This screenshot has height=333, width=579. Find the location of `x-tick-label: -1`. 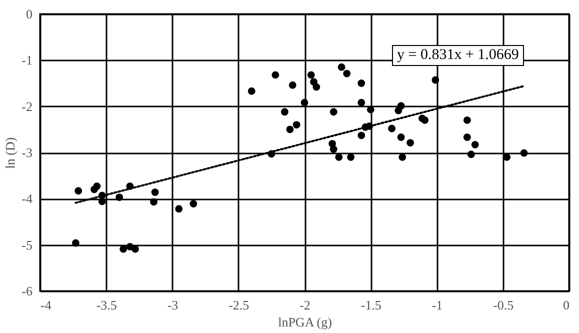

x-tick-label: -1 is located at coordinates (437, 305).